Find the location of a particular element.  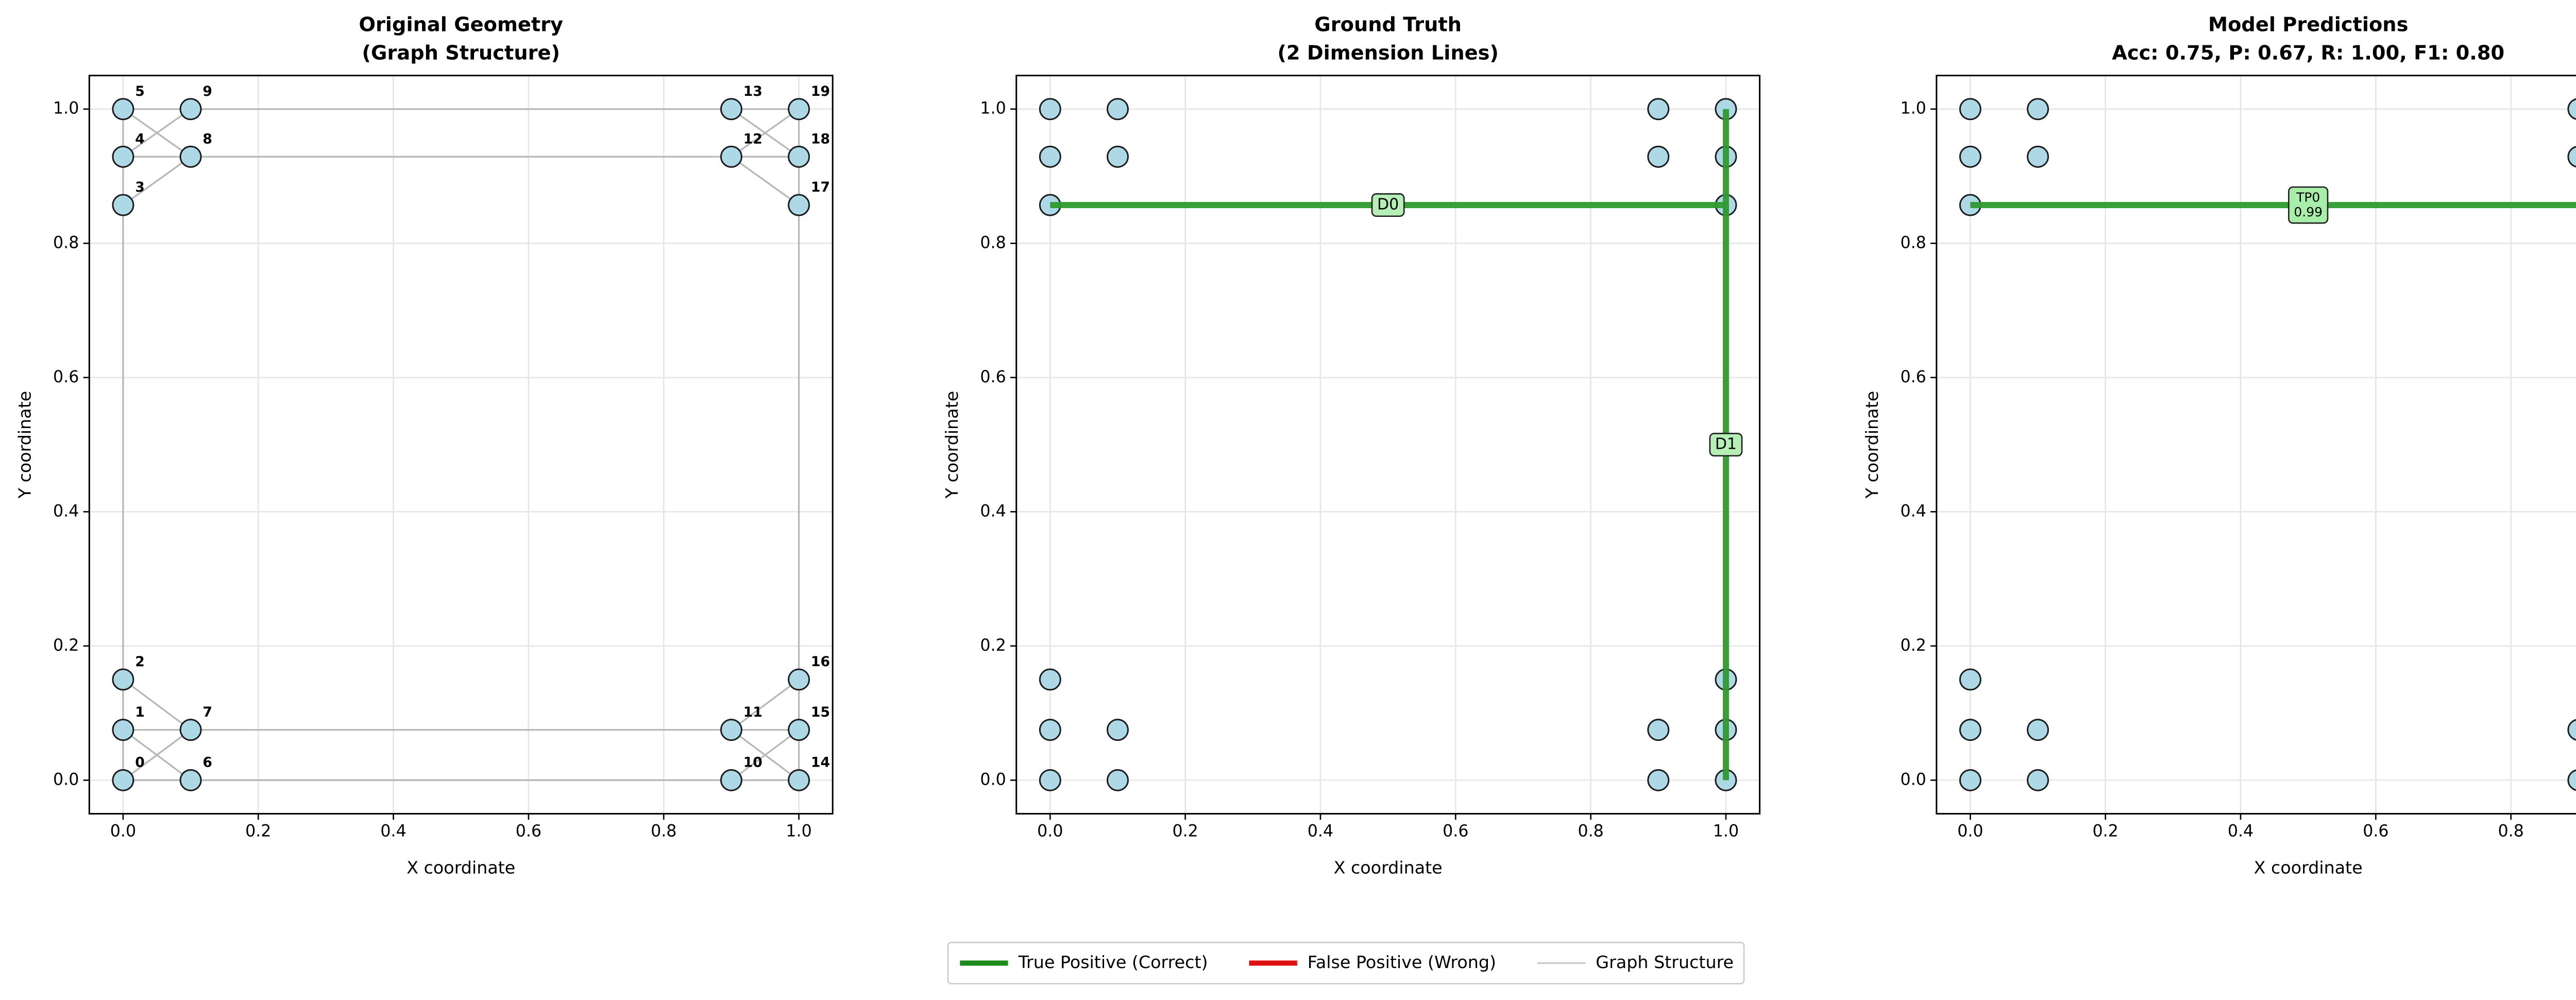

node-label: 13 is located at coordinates (752, 91).